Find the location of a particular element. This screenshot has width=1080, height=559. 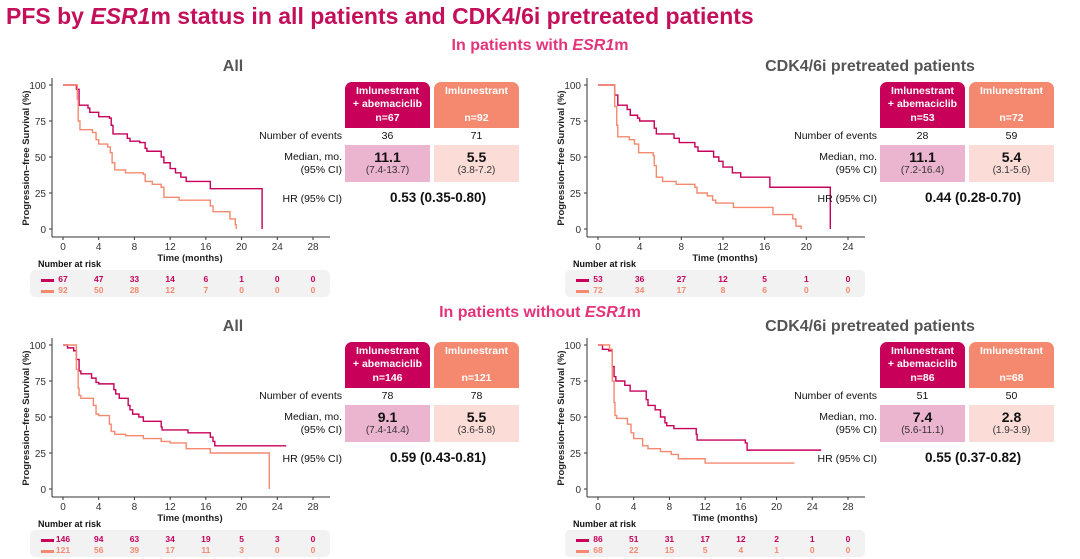

combo-at-risk-count: 34 is located at coordinates (170, 539).